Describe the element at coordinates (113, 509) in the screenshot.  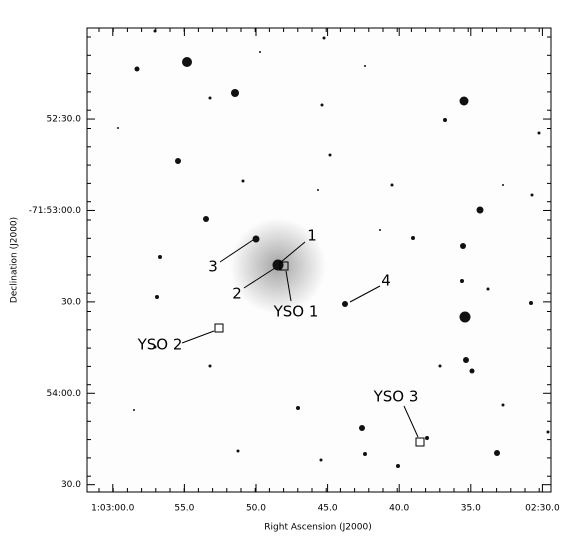
I see `x-tick-label: 1:03:00.0` at that location.